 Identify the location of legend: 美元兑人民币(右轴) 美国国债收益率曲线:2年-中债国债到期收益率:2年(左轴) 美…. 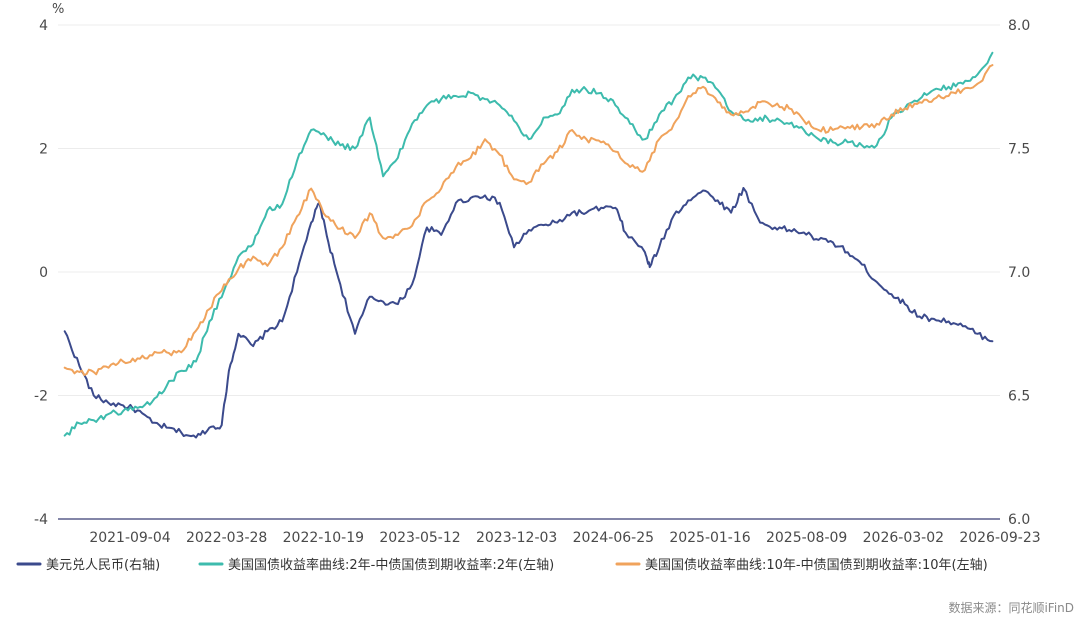
(502, 565).